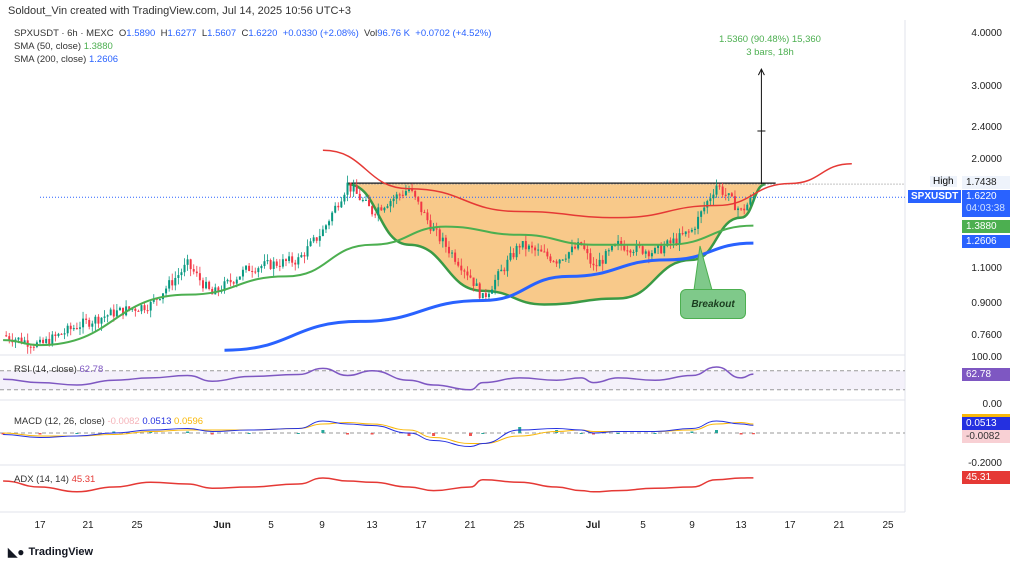 The width and height of the screenshot is (1024, 566). I want to click on time-tick: 17, so click(421, 525).